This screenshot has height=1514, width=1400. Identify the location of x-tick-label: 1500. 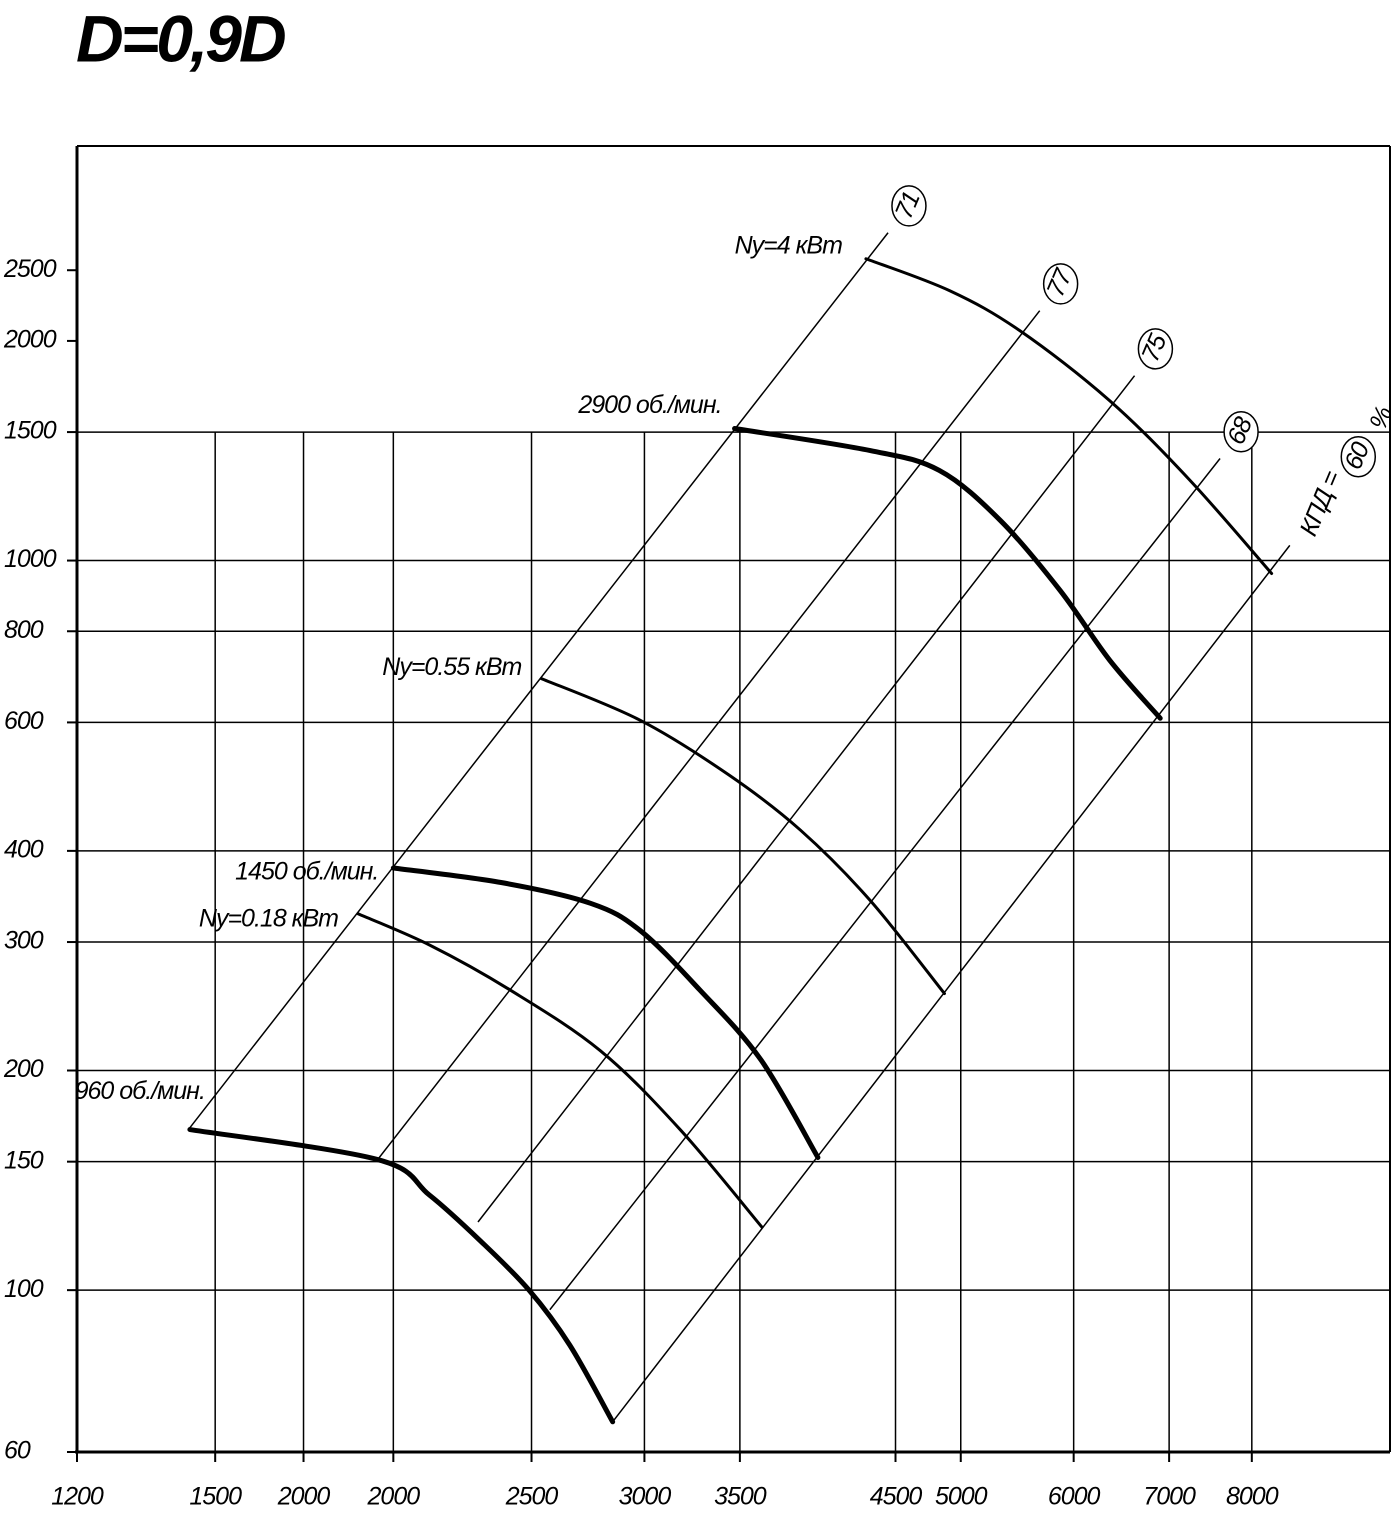
(215, 1497).